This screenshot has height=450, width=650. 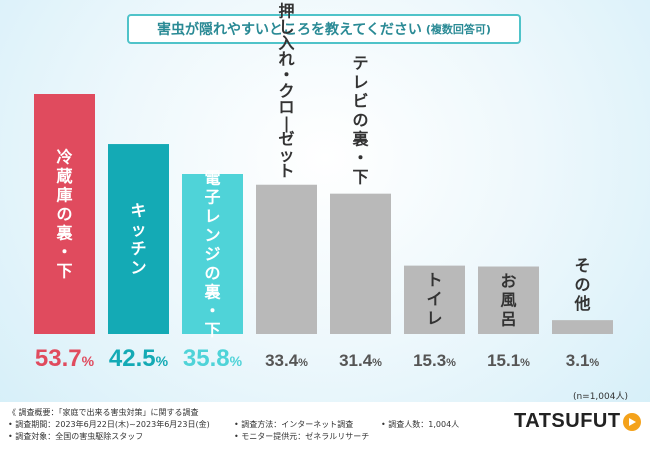 What do you see at coordinates (360, 120) in the screenshot?
I see `category-label-5: テレビの裏・下` at bounding box center [360, 120].